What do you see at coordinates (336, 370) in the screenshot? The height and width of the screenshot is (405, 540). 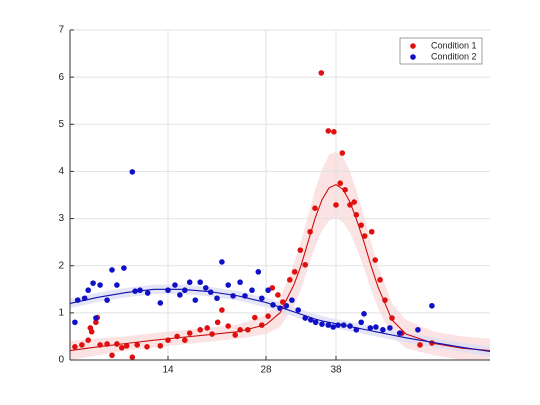 I see `x-tick-label: 38` at bounding box center [336, 370].